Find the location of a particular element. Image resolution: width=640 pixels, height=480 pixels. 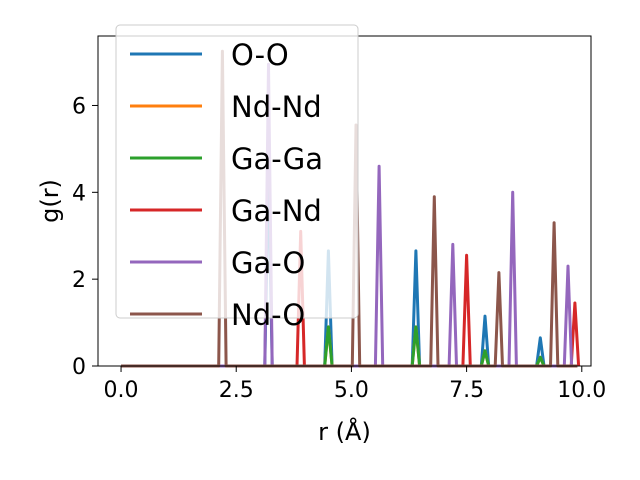

x-tick-label: 2.5 is located at coordinates (236, 390).